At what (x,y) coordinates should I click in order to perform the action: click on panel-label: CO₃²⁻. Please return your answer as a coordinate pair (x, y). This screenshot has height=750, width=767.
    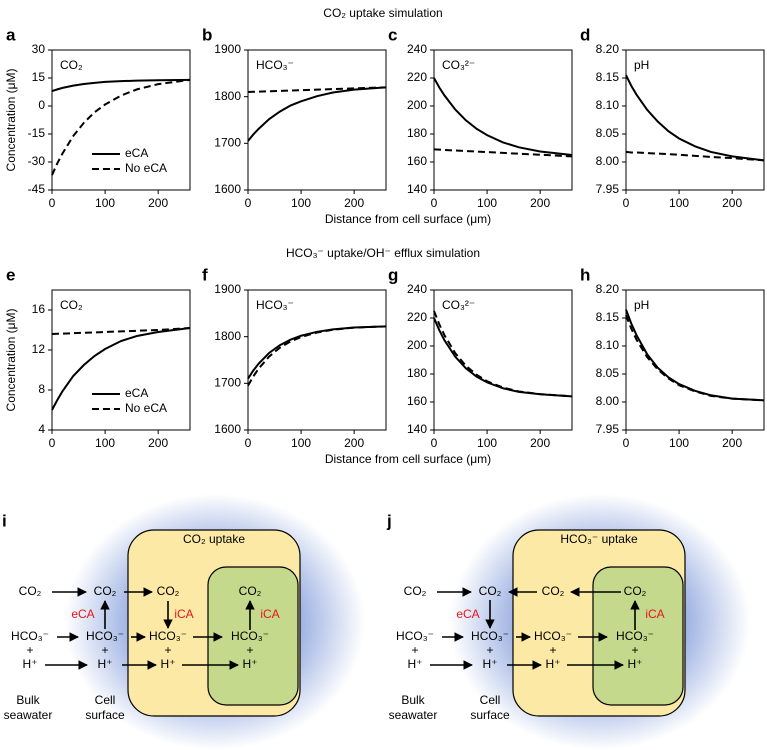
    Looking at the image, I should click on (458, 65).